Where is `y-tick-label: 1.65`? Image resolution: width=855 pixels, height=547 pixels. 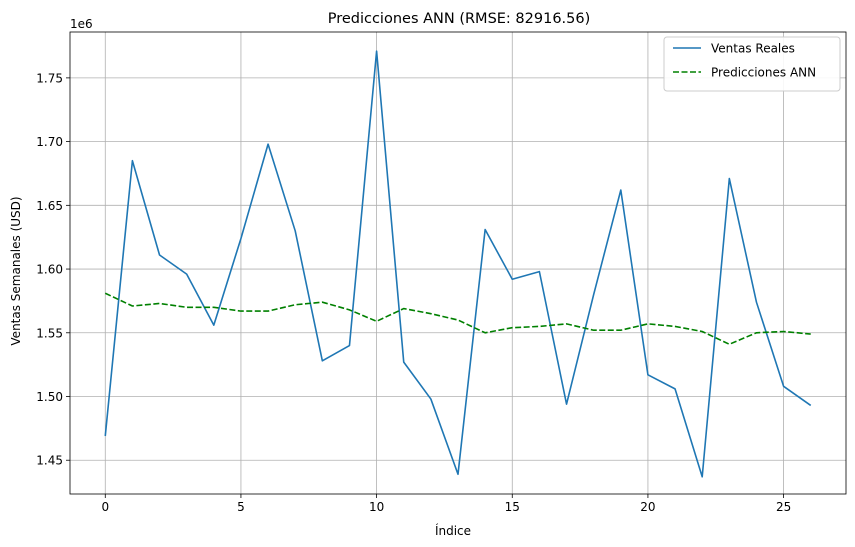
y-tick-label: 1.65 is located at coordinates (49, 206).